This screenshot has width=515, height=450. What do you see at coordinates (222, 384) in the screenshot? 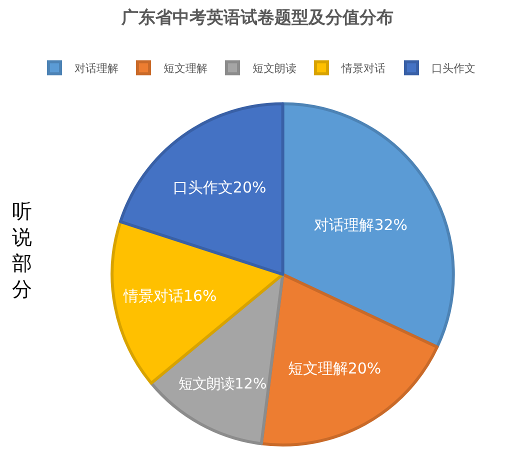
I see `data-label: 短文朗读12%` at bounding box center [222, 384].